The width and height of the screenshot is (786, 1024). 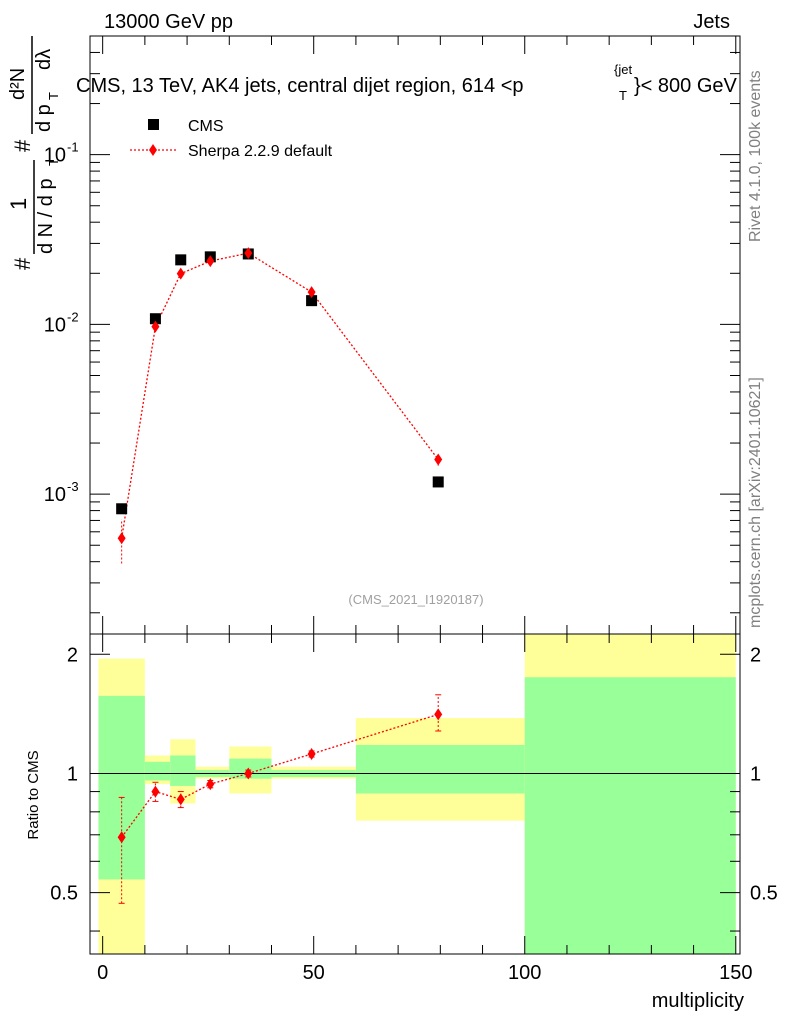 I want to click on y-label-hash-inner: #, so click(x=22, y=145).